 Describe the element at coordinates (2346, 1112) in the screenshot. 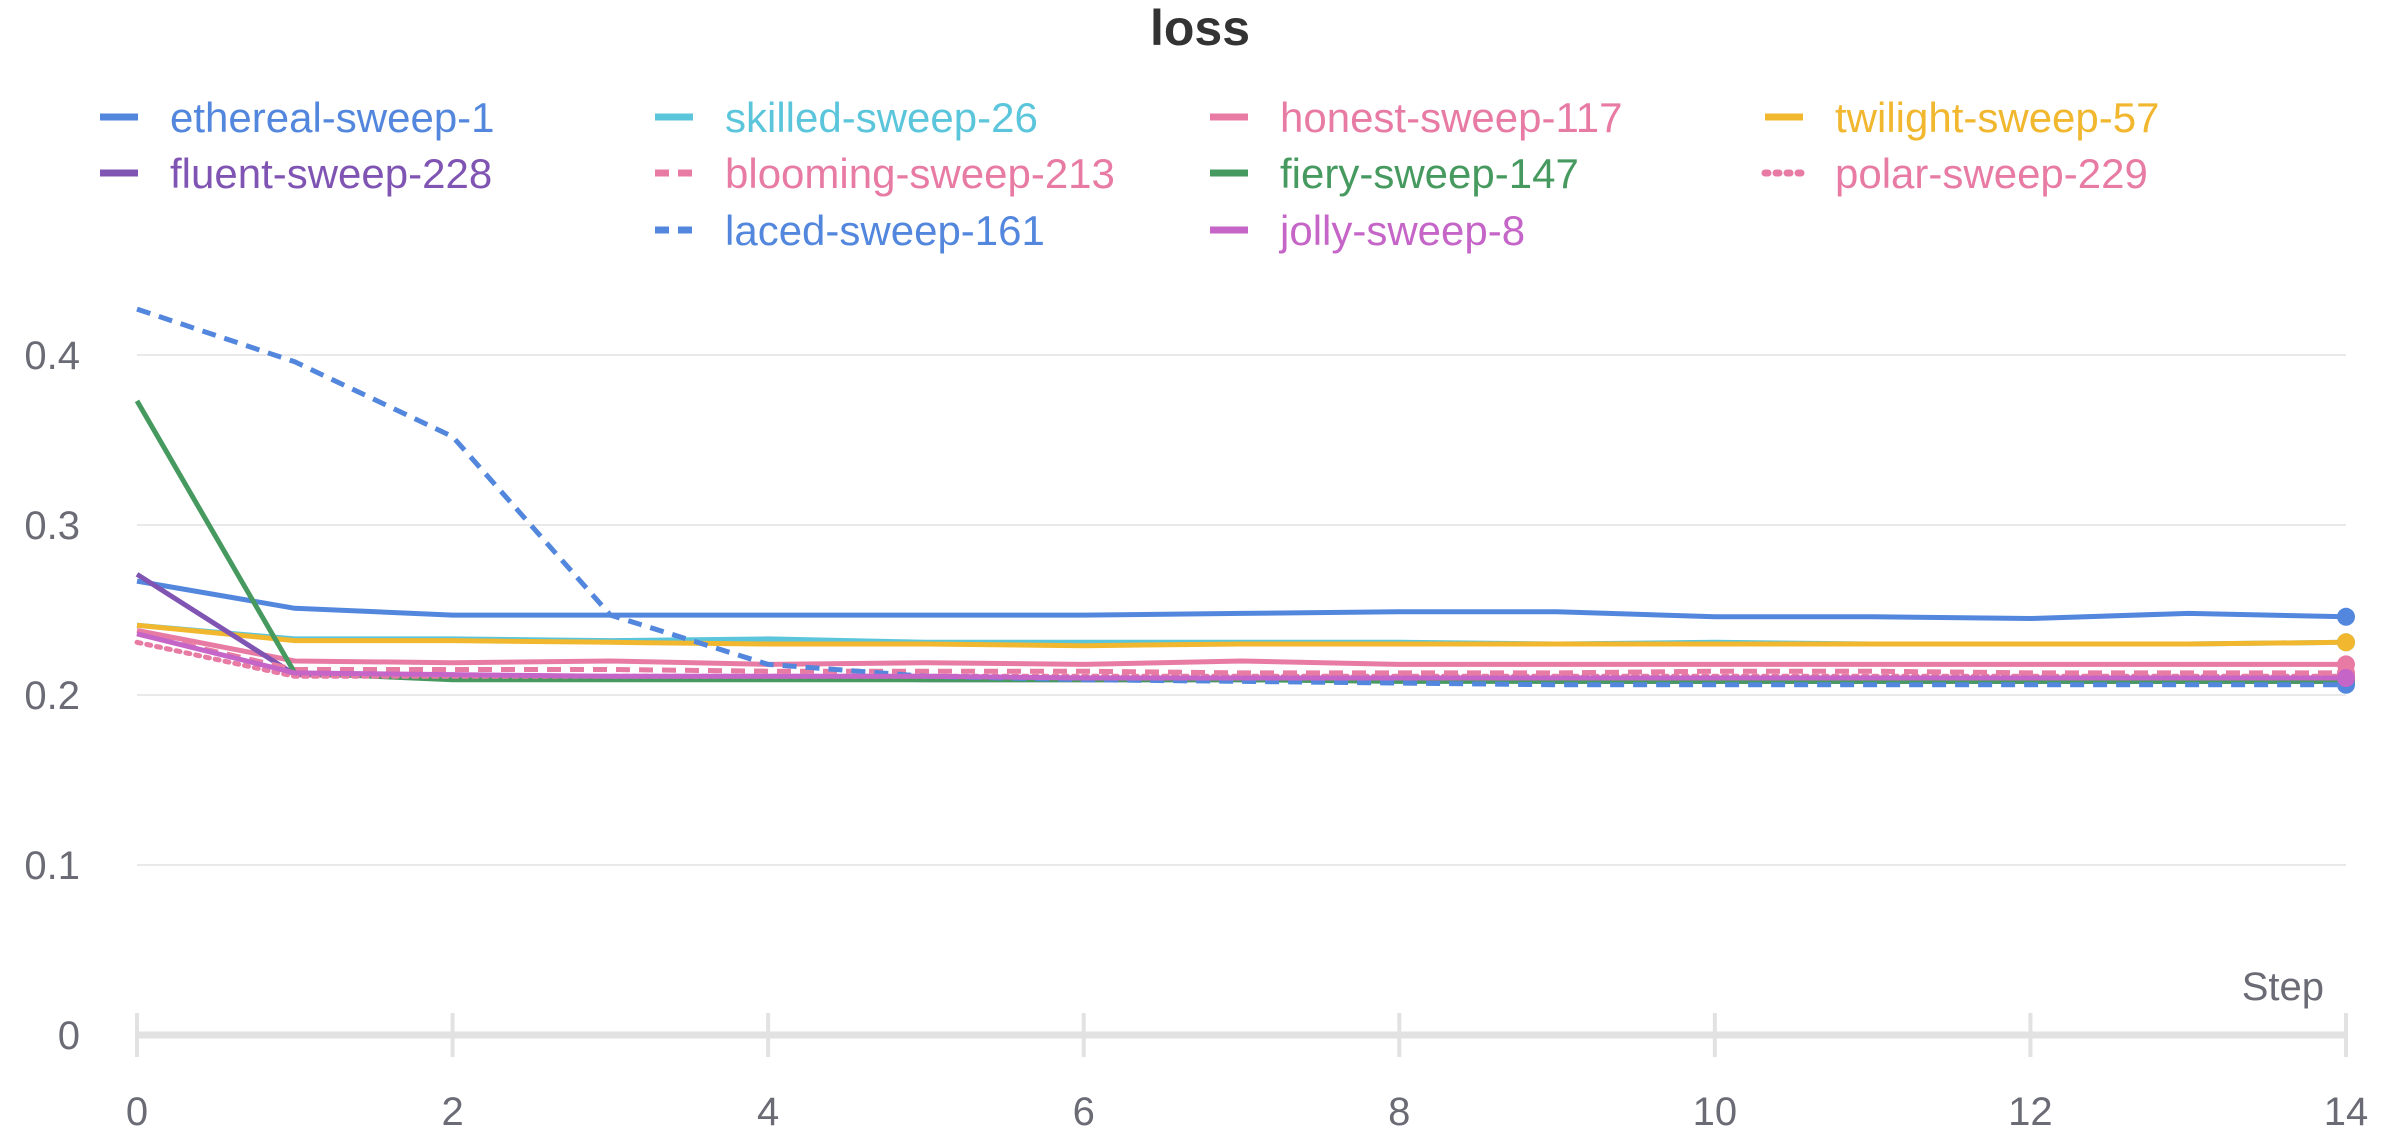

I see `x-tick-label: 14` at that location.